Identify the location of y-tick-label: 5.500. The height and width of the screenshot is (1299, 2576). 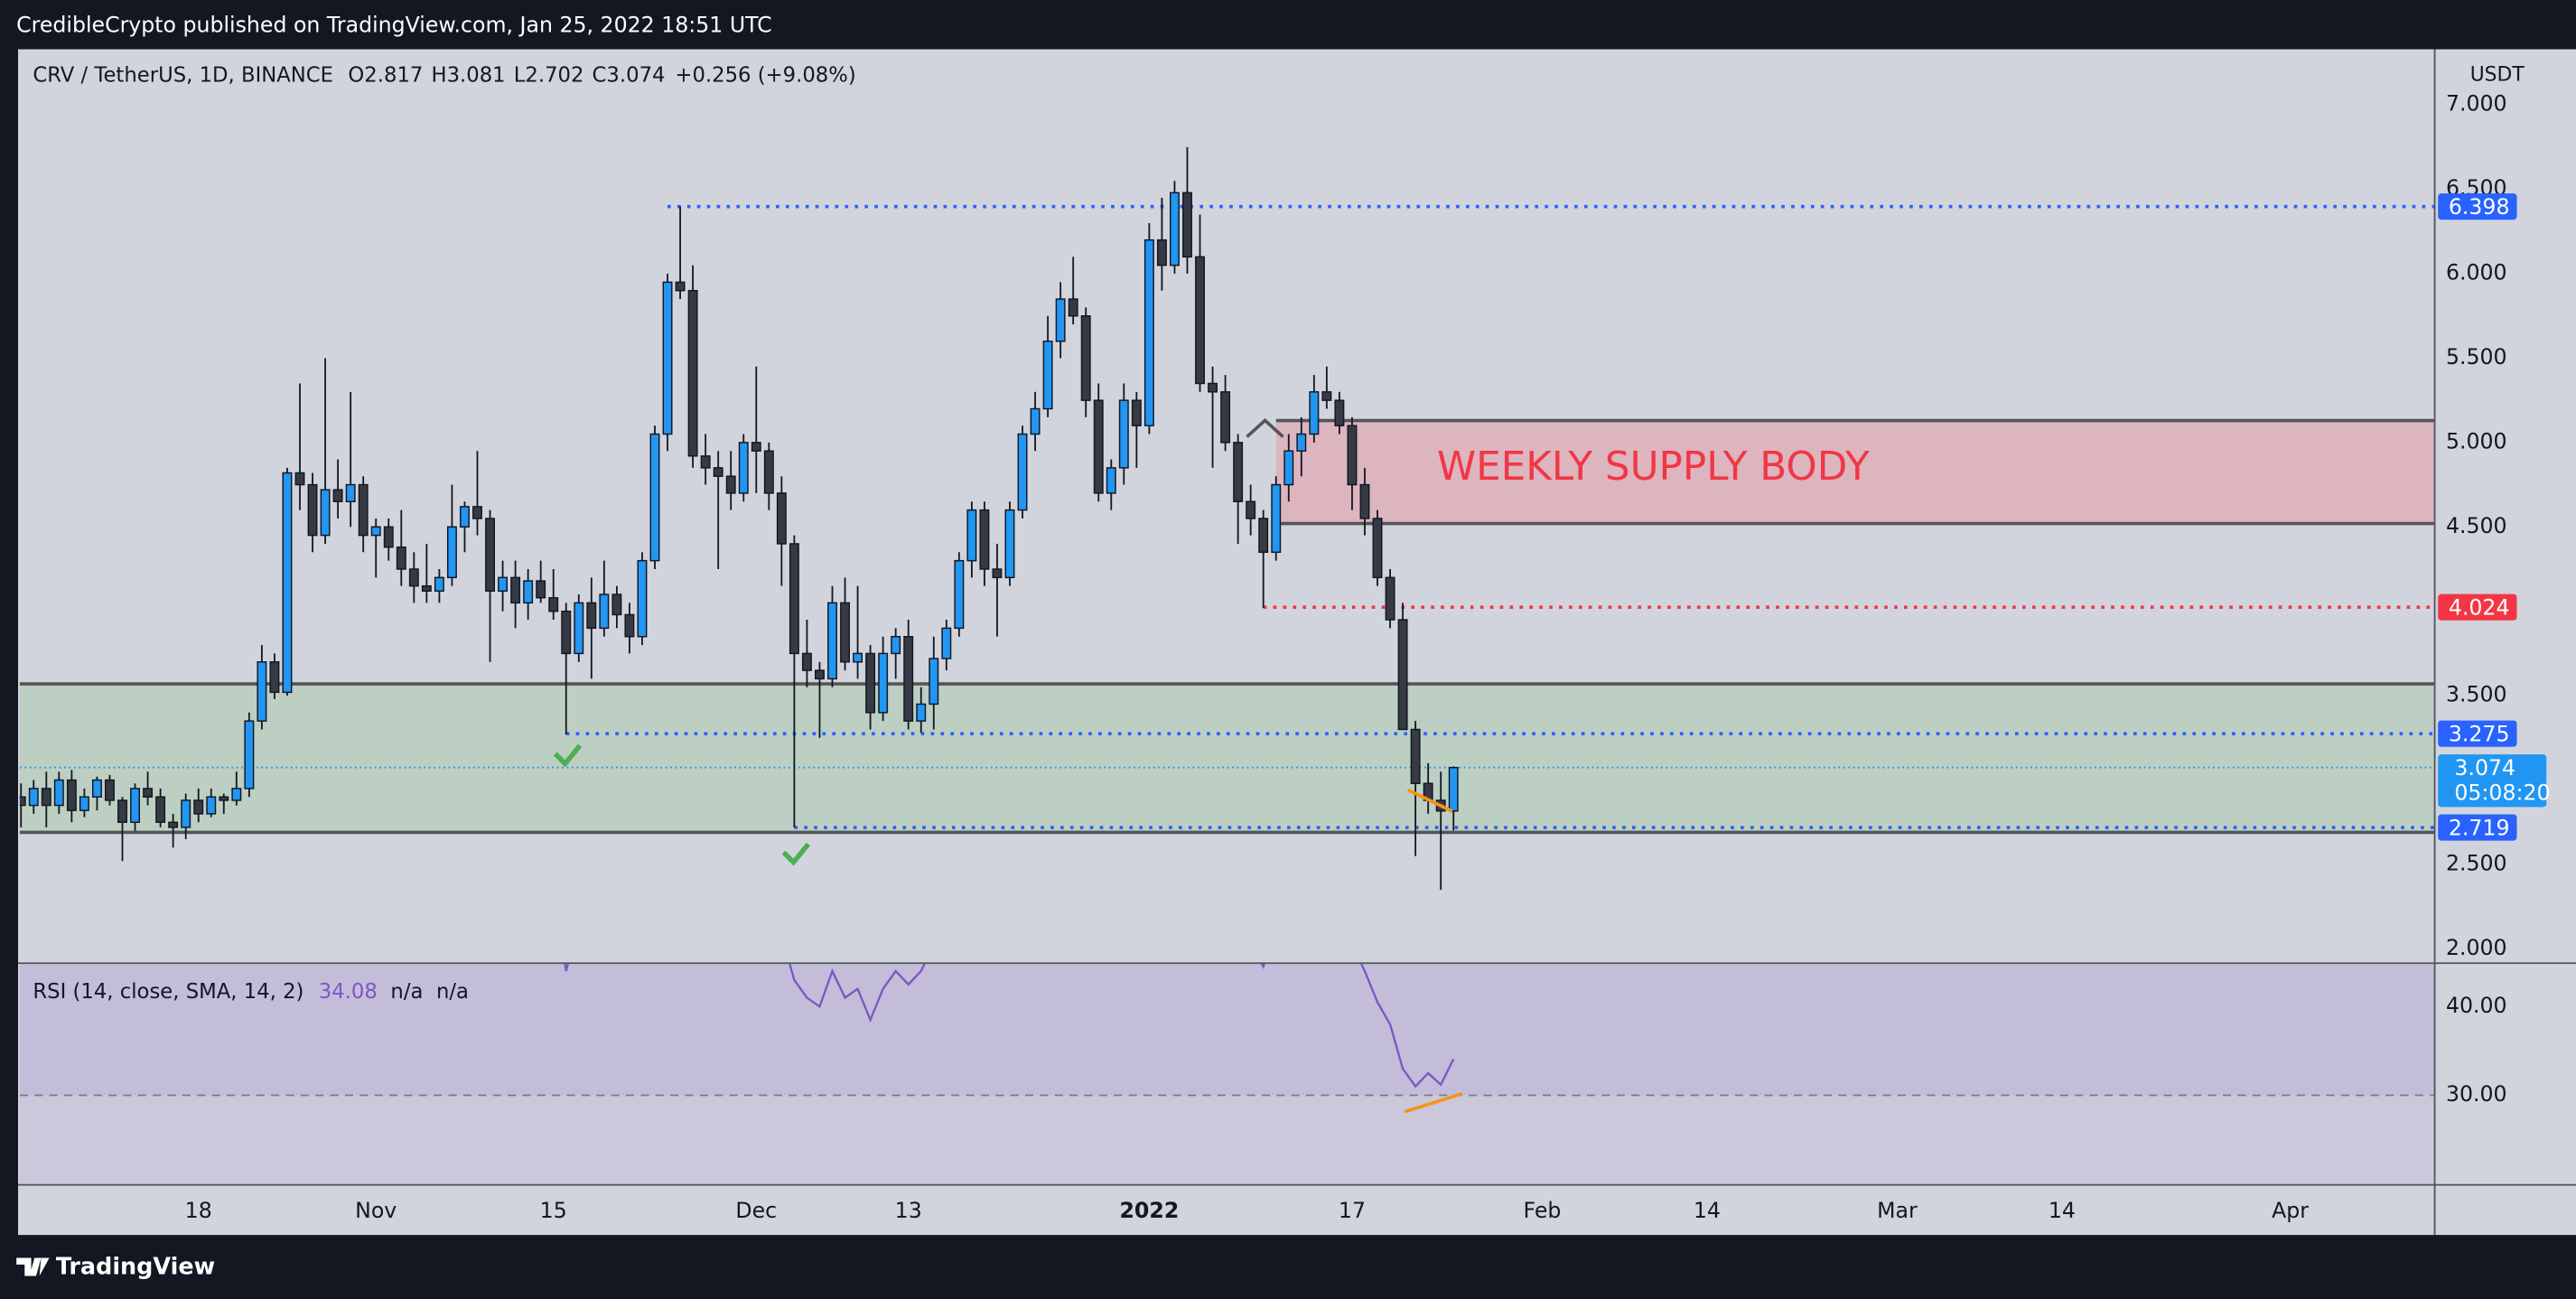
(2476, 356).